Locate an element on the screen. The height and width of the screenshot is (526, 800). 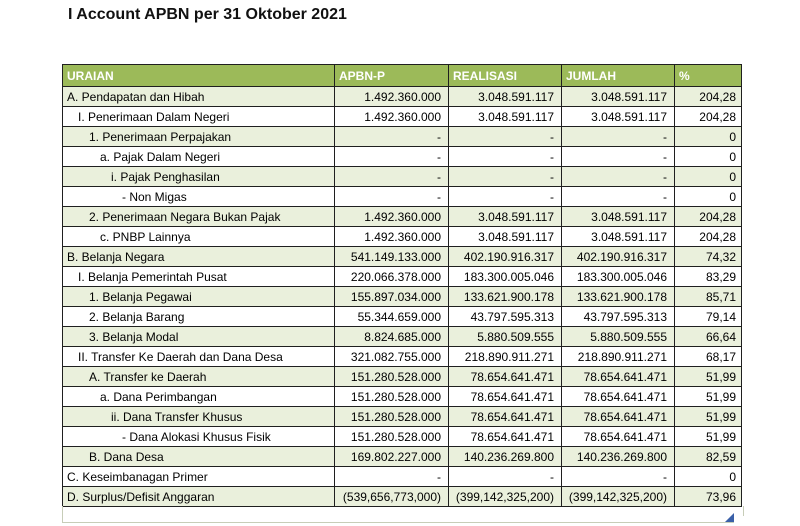
cell-jumlah: 218.890.911.271 is located at coordinates (618, 356).